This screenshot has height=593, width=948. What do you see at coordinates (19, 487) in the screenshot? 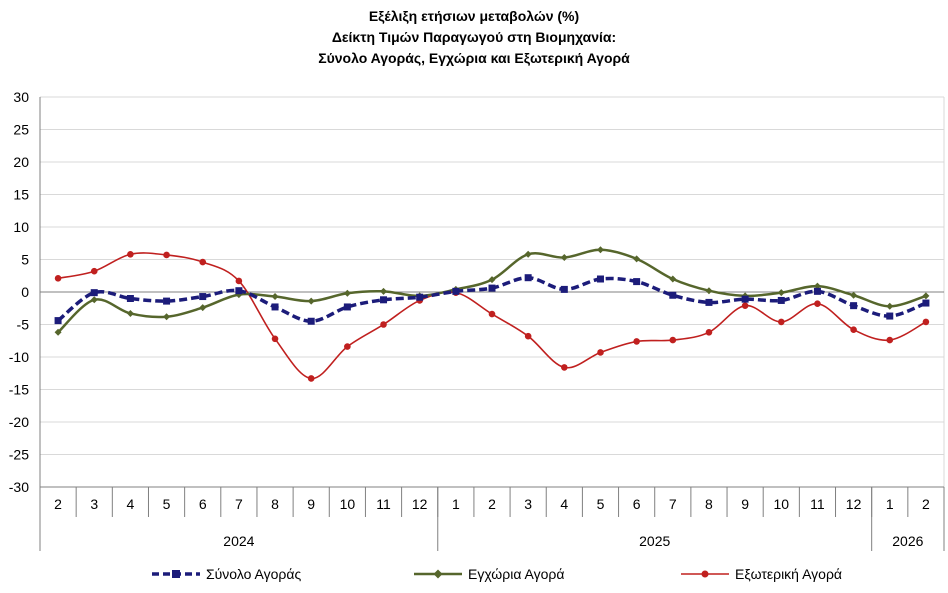
I see `y-tick-label: -30` at bounding box center [19, 487].